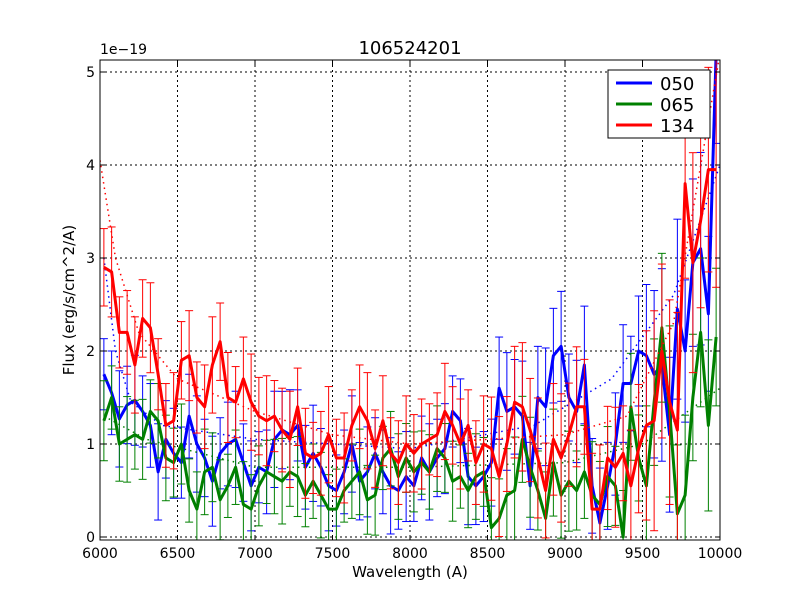 The height and width of the screenshot is (604, 800). Describe the element at coordinates (90, 259) in the screenshot. I see `y-tick-label: 3` at that location.